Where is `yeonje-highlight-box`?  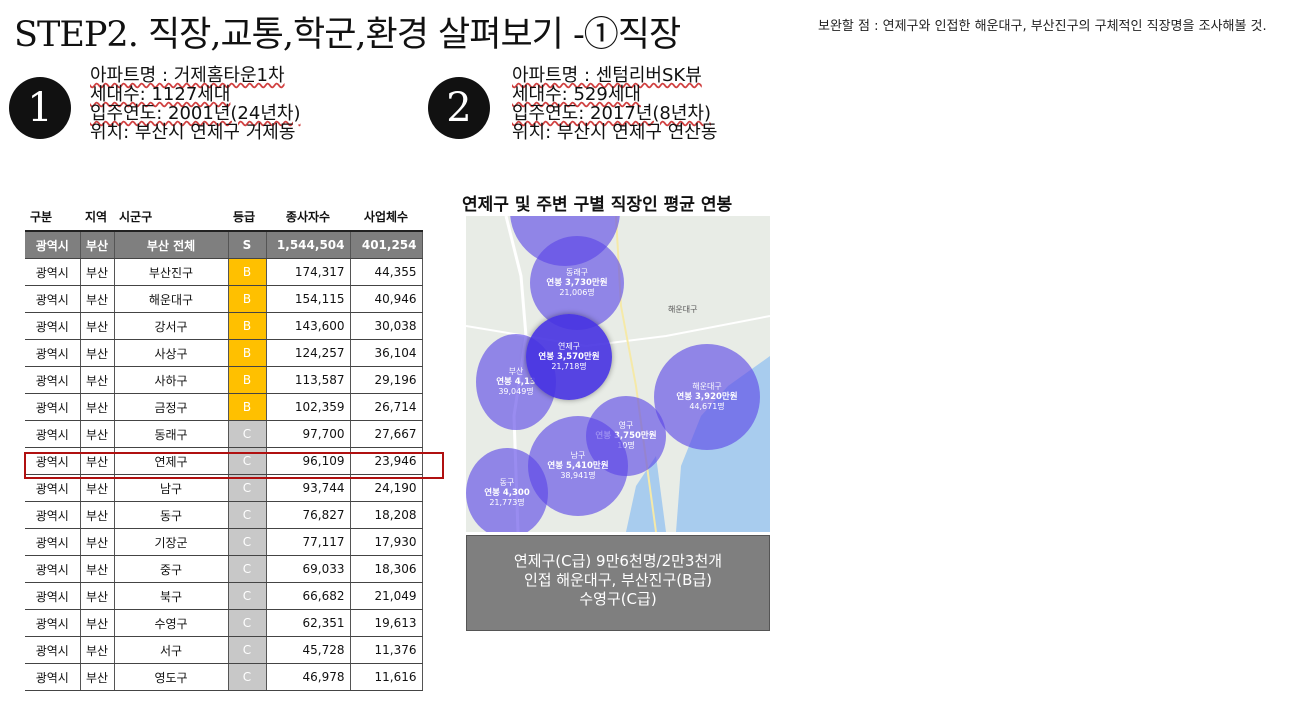
yeonje-highlight-box is located at coordinates (234, 465).